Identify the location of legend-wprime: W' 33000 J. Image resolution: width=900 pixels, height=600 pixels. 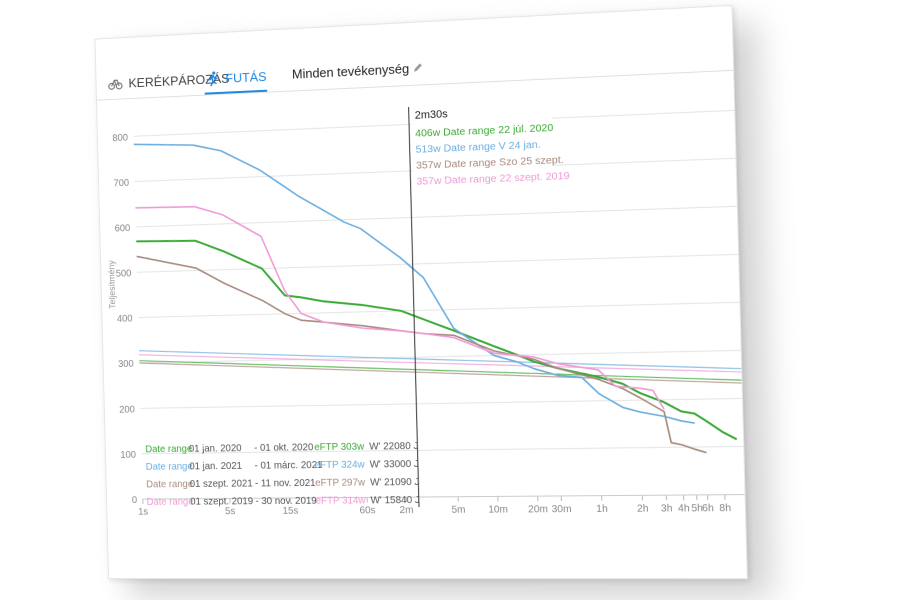
(395, 465).